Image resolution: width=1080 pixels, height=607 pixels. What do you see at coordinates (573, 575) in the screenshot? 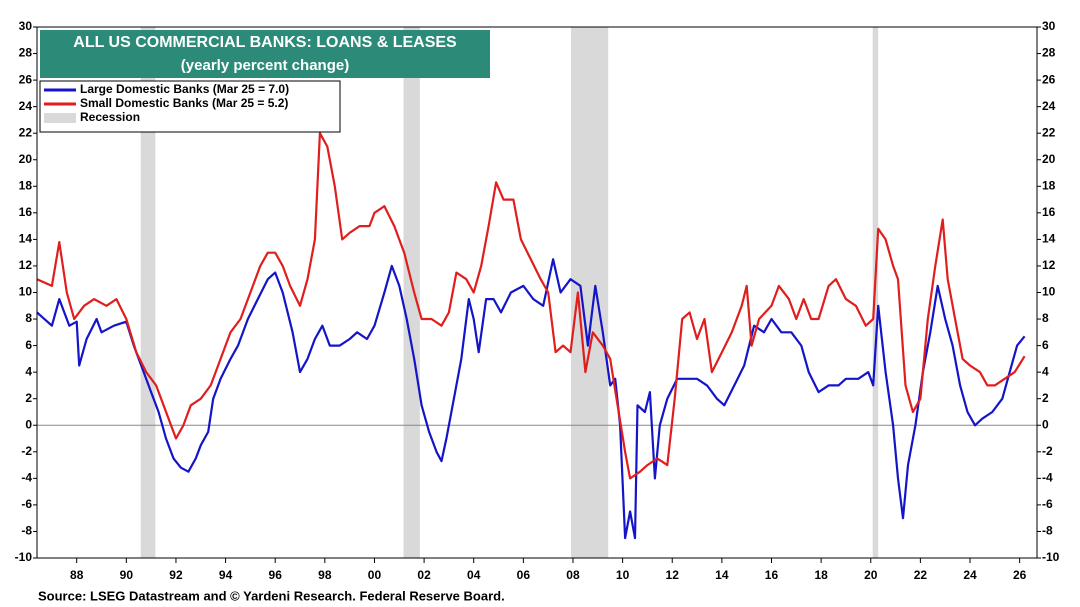
I see `x-tick-label: 08` at bounding box center [573, 575].